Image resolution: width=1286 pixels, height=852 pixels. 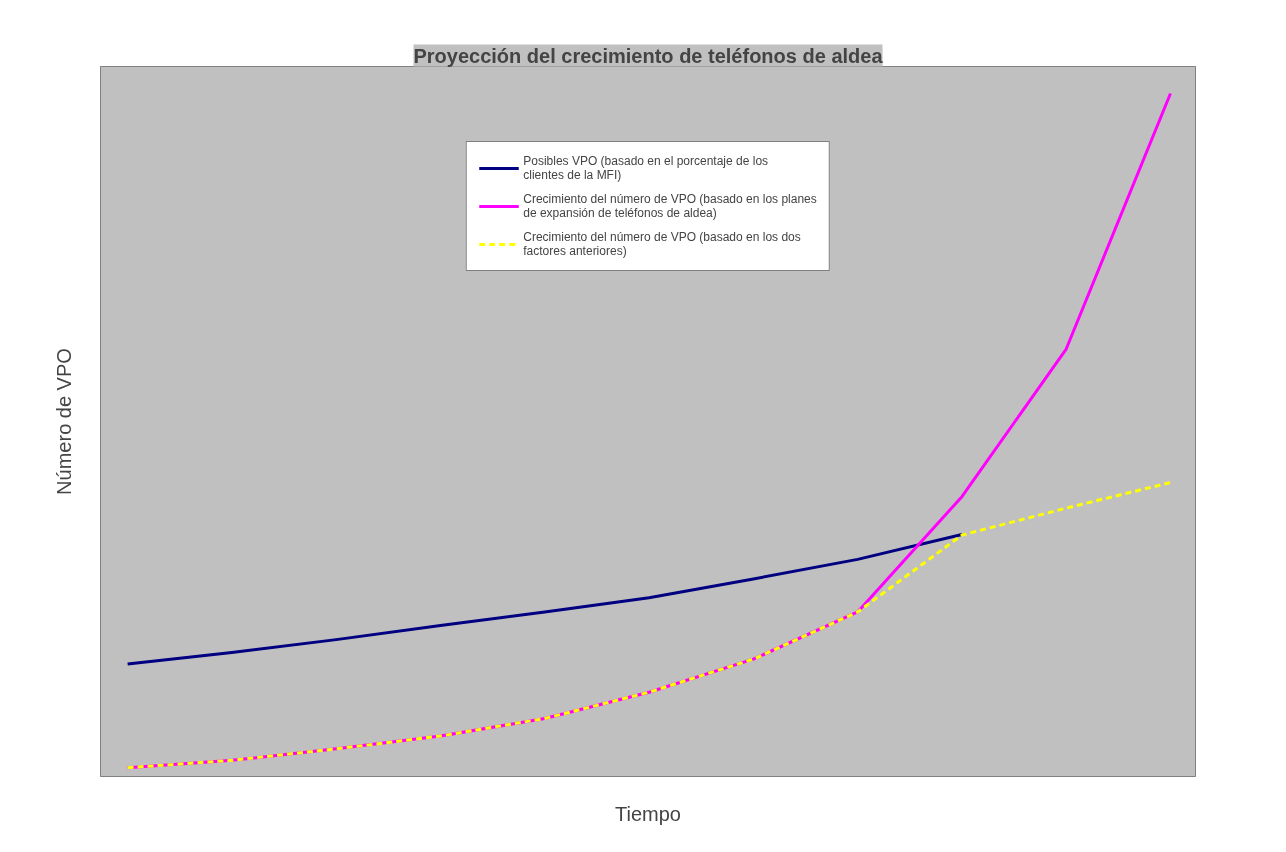 I want to click on legend-label: Crecimiento del número de VPO (basado en los planes de expansión de teléfonos de aldea), so click(x=670, y=206).